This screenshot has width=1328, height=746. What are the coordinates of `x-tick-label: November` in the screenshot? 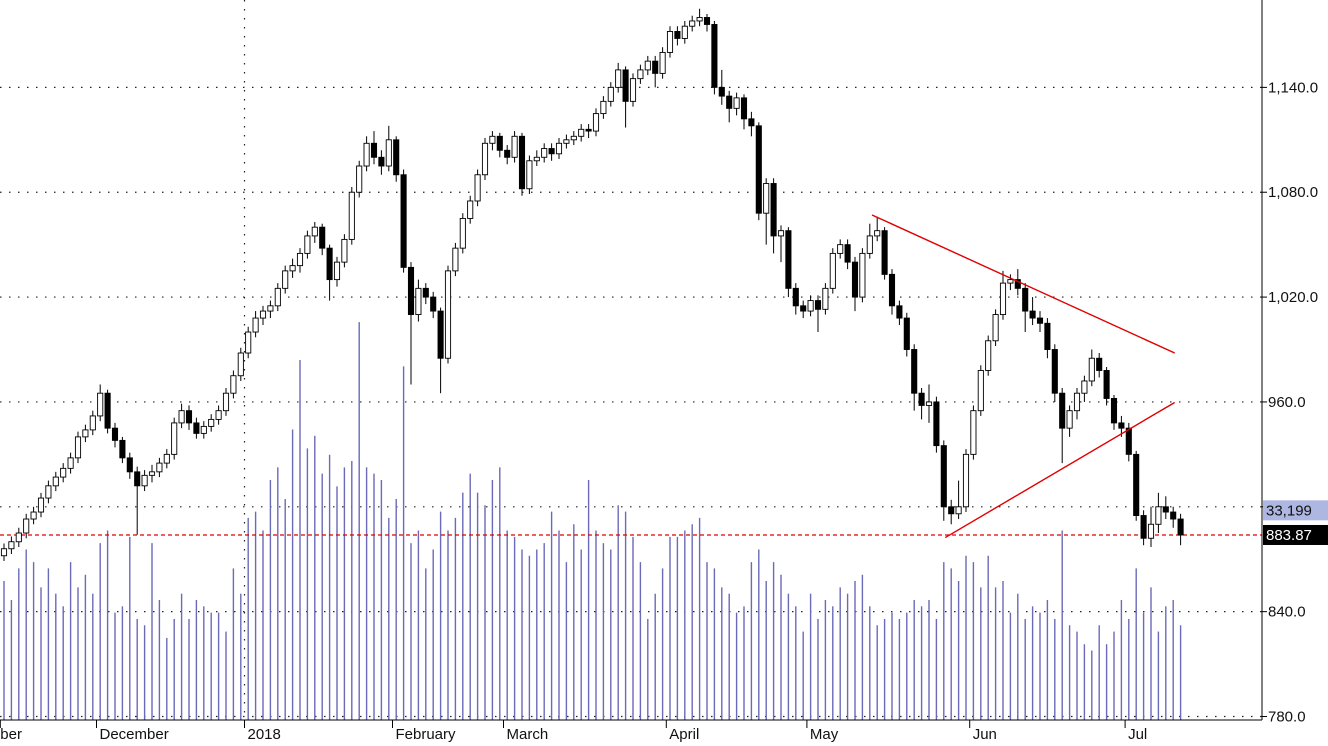 It's located at (11, 734).